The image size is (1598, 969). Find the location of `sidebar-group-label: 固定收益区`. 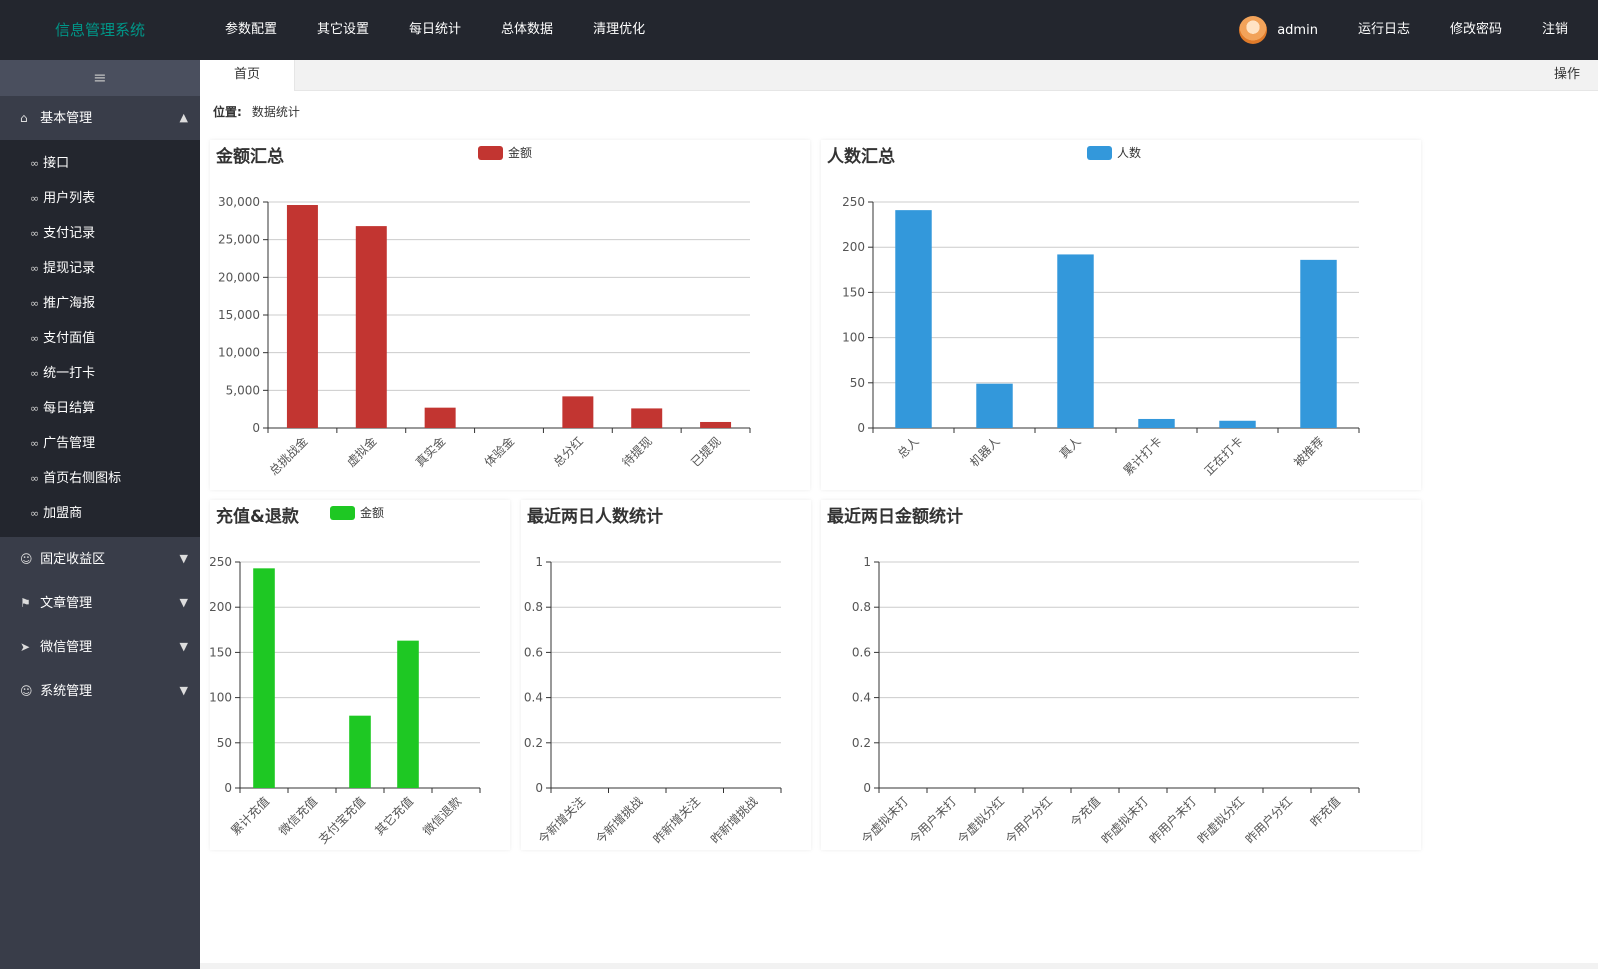

sidebar-group-label: 固定收益区 is located at coordinates (73, 559).